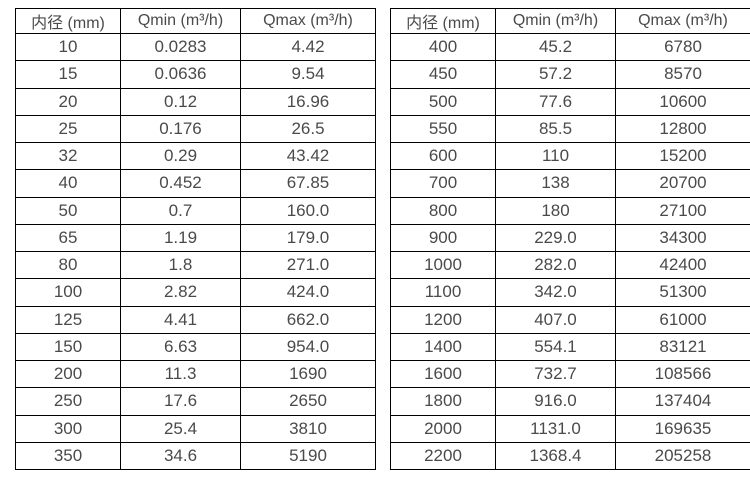 The image size is (750, 483). Describe the element at coordinates (443, 347) in the screenshot. I see `table-cell: 1400` at that location.